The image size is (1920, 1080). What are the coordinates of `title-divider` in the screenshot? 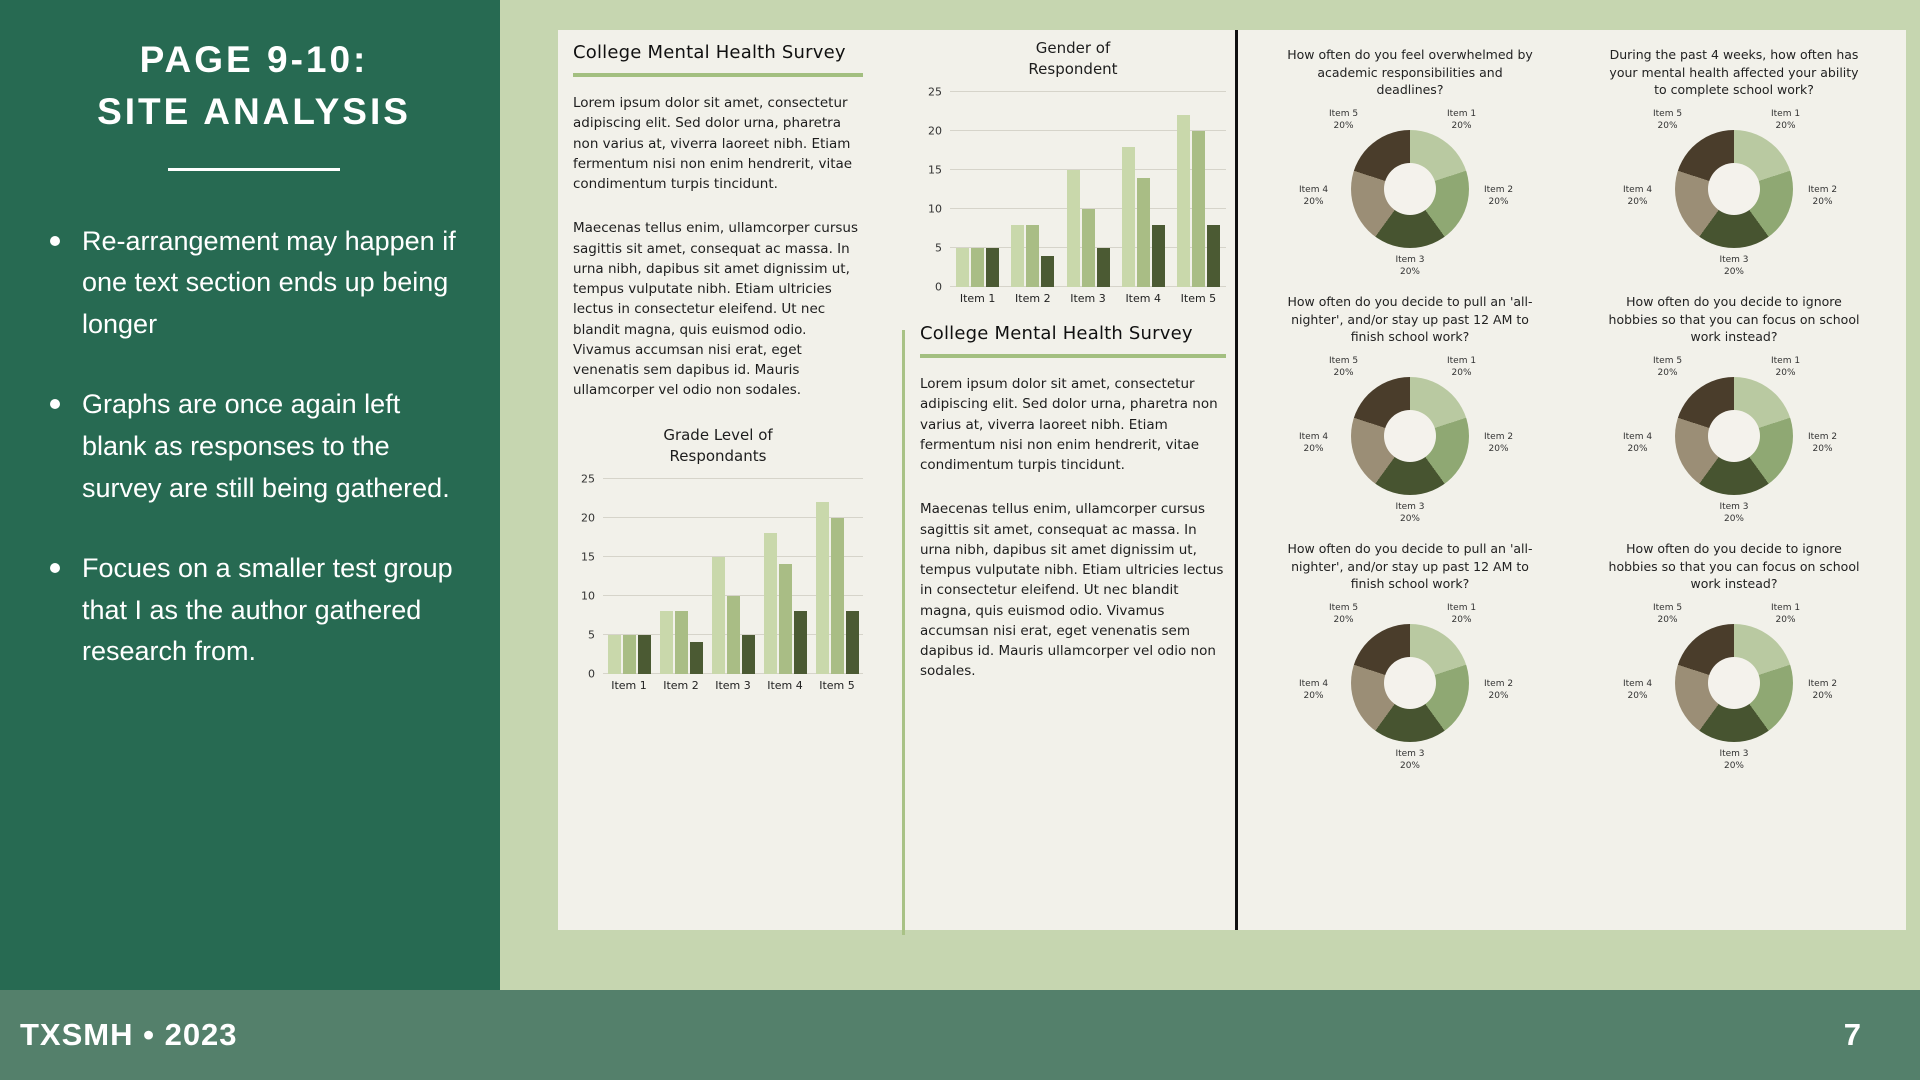 It's located at (254, 169).